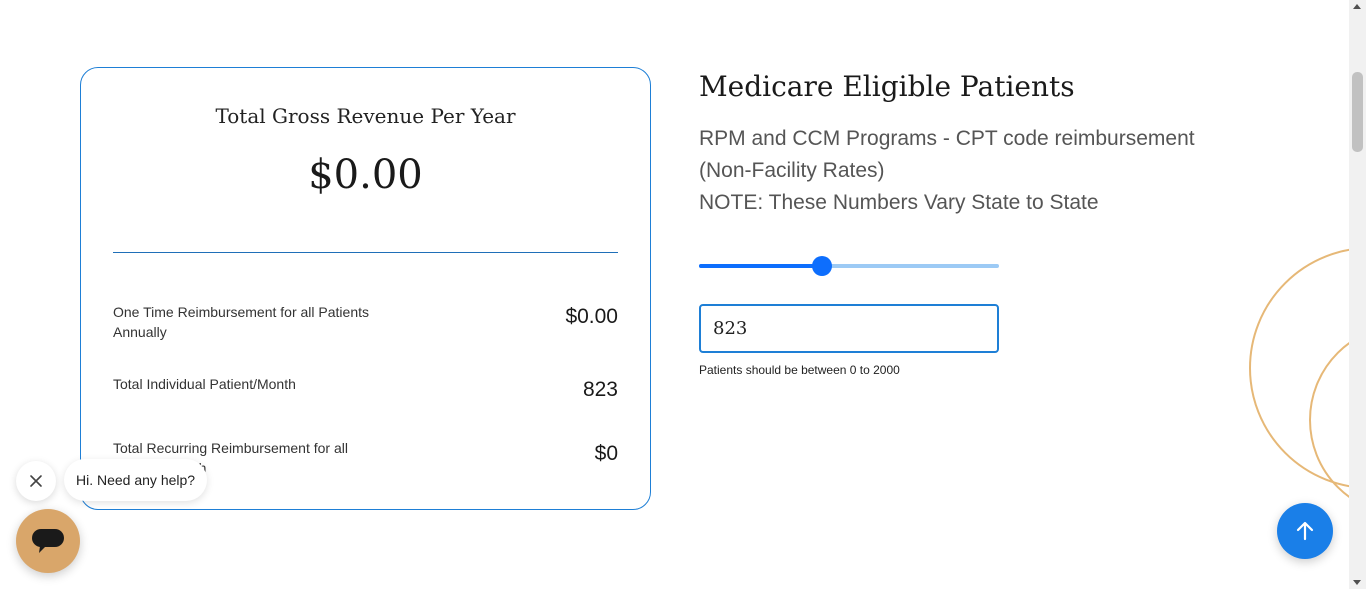 The height and width of the screenshot is (589, 1366). I want to click on card-divider, so click(365, 252).